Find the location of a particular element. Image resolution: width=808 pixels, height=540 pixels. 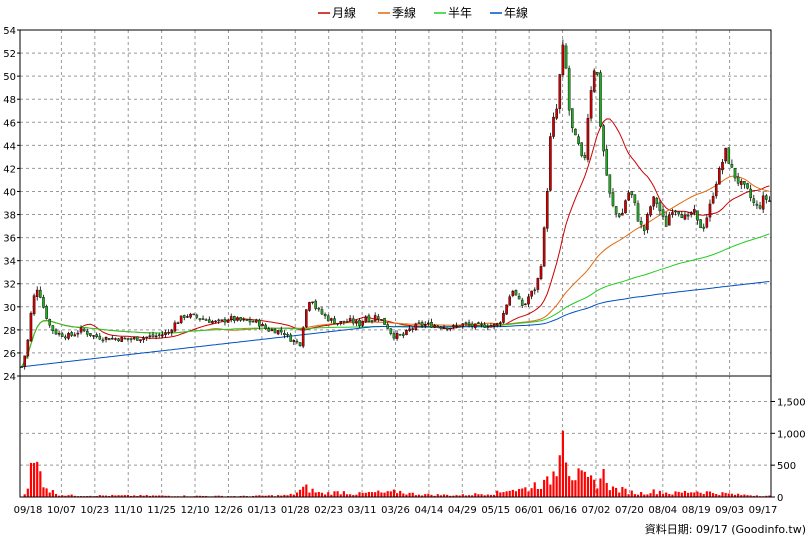

volume-axis: 0 500 1,000 1,500 is located at coordinates (788, 450).